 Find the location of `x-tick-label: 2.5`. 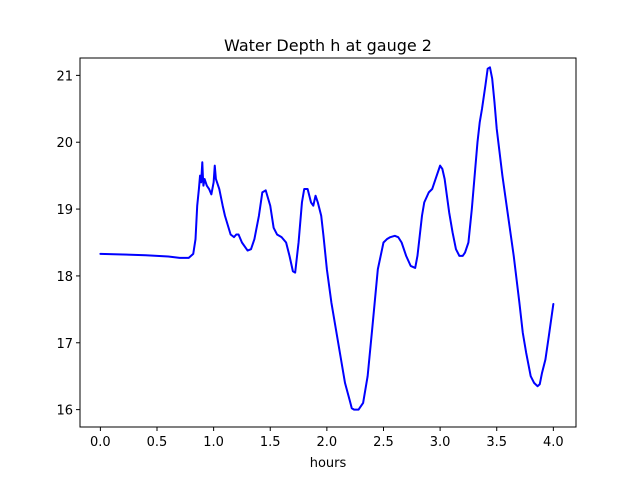

x-tick-label: 2.5 is located at coordinates (383, 442).